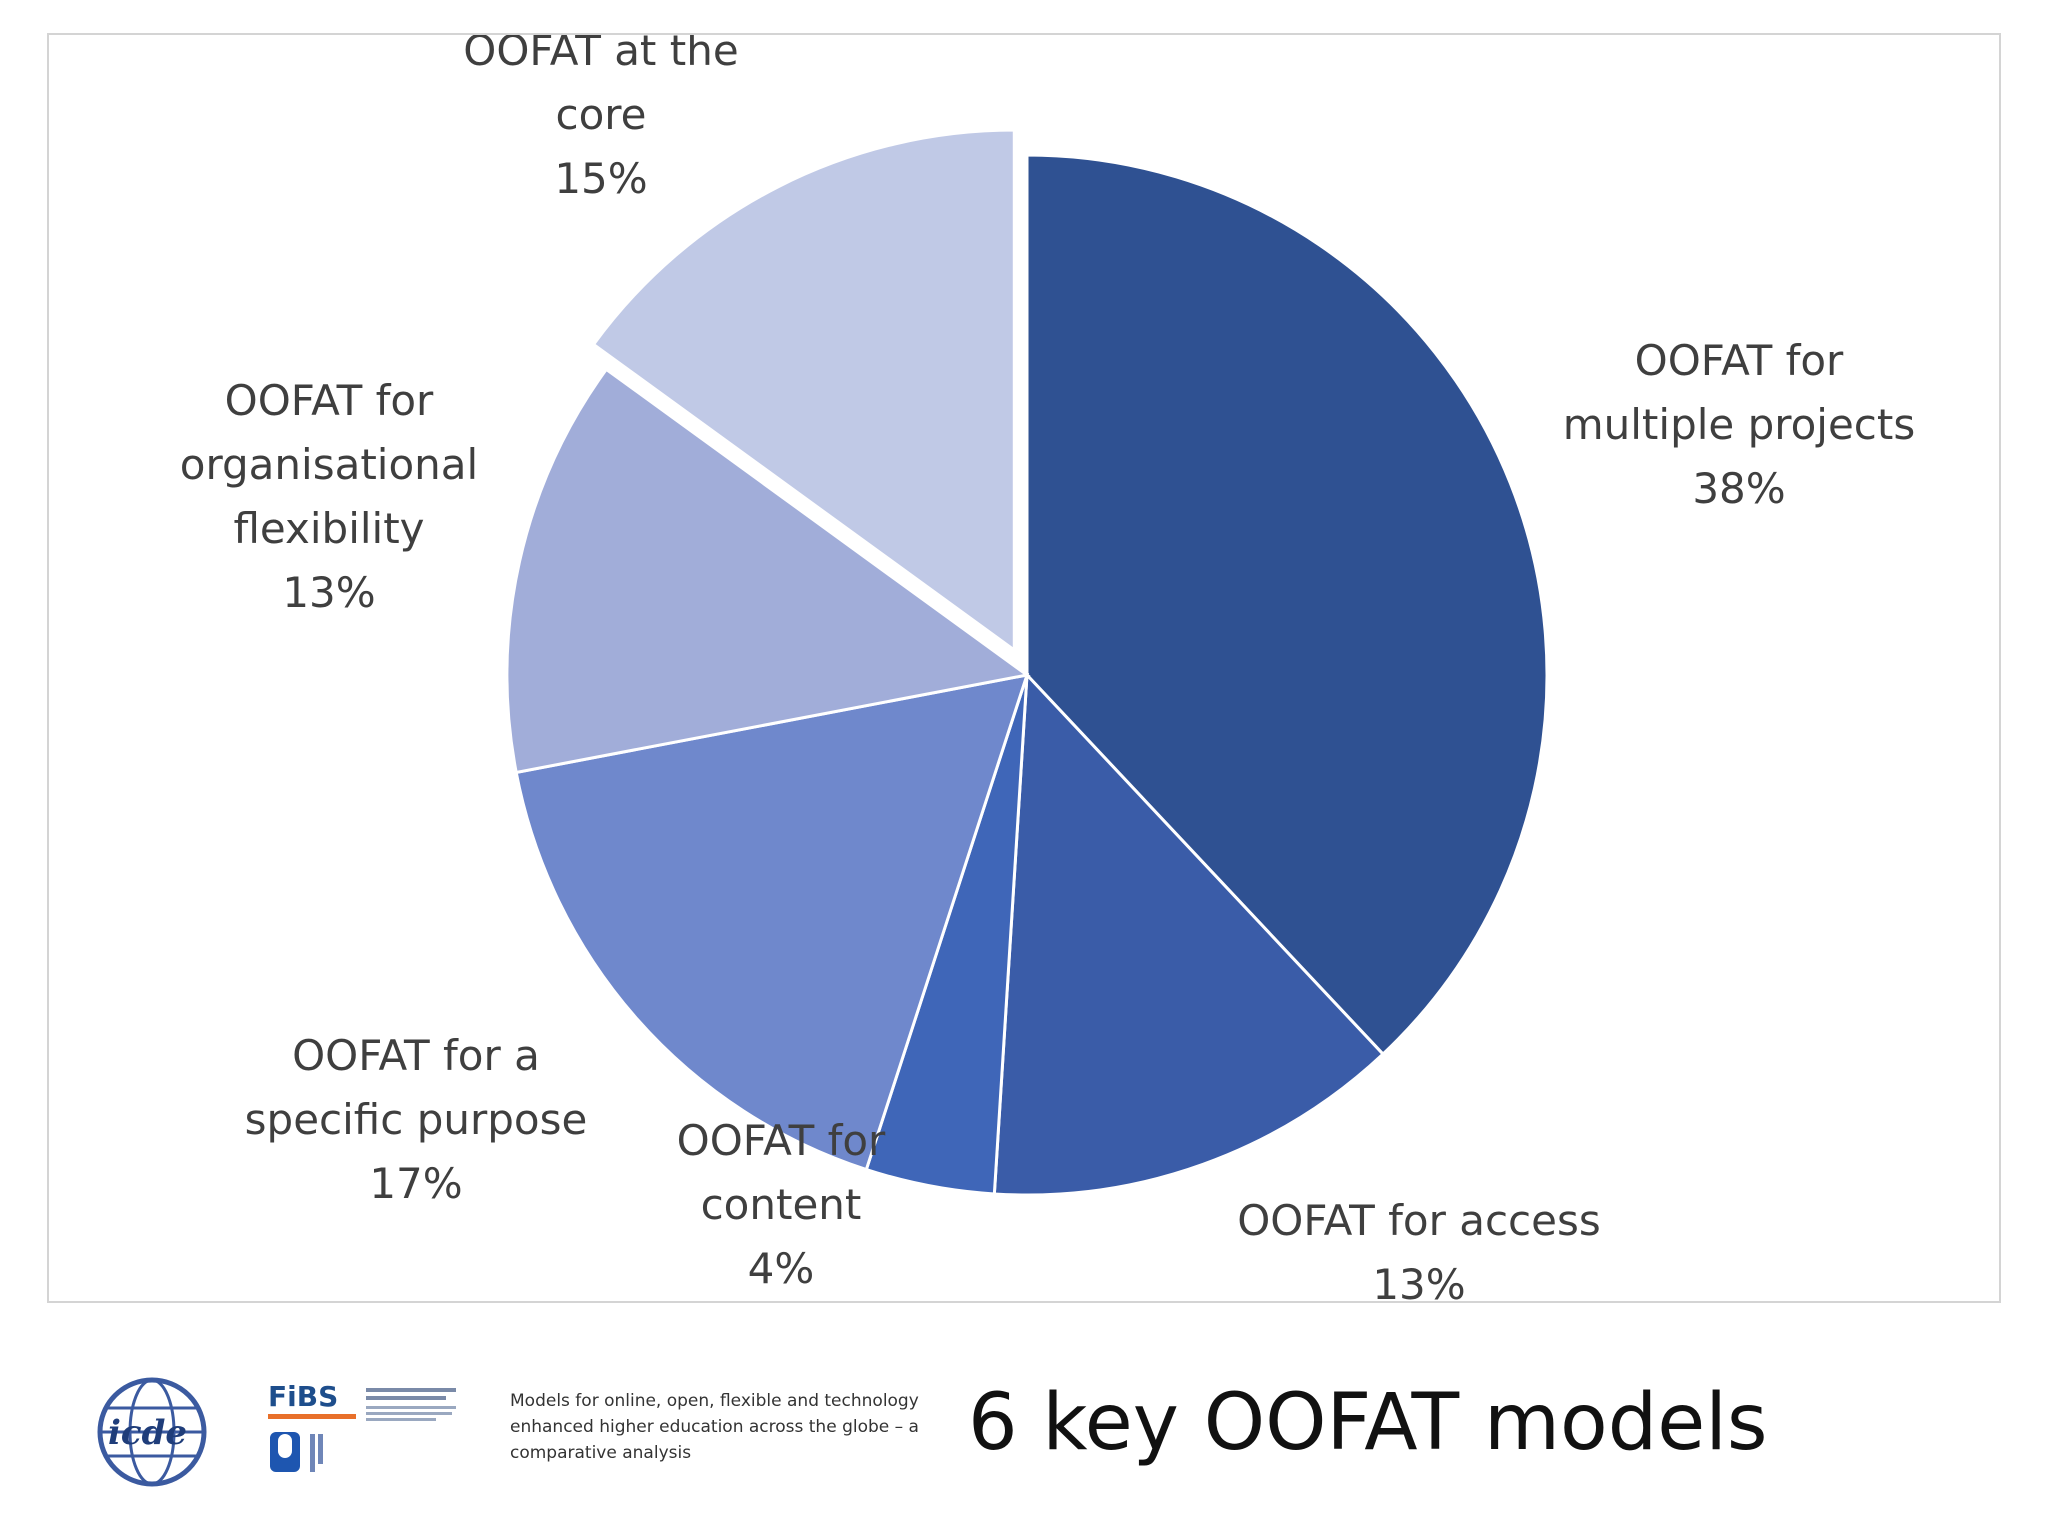  I want to click on slice-value-label: 15%, so click(600, 178).